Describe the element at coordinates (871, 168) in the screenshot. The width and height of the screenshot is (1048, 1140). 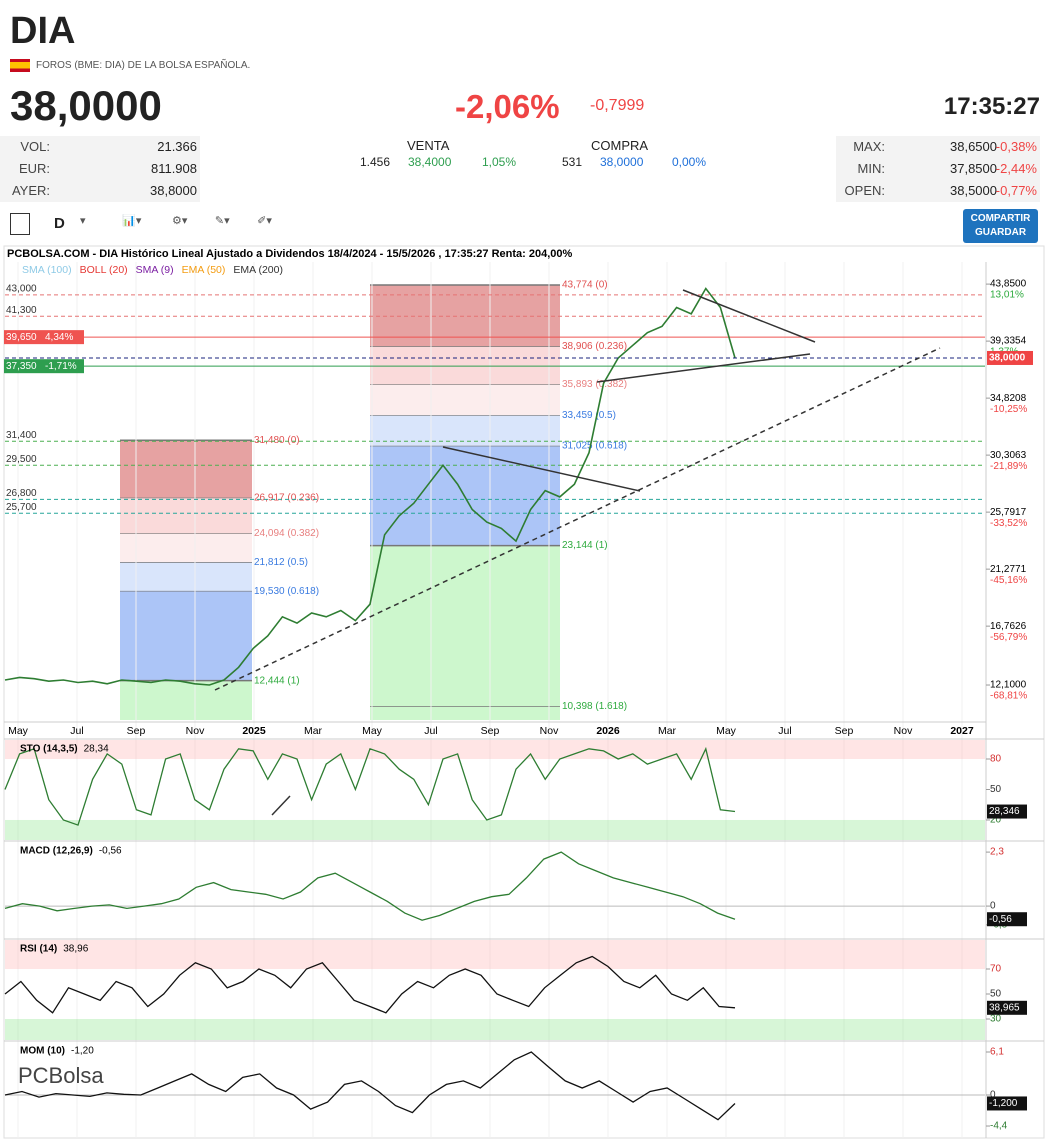
I see `stat-label: MIN:` at that location.